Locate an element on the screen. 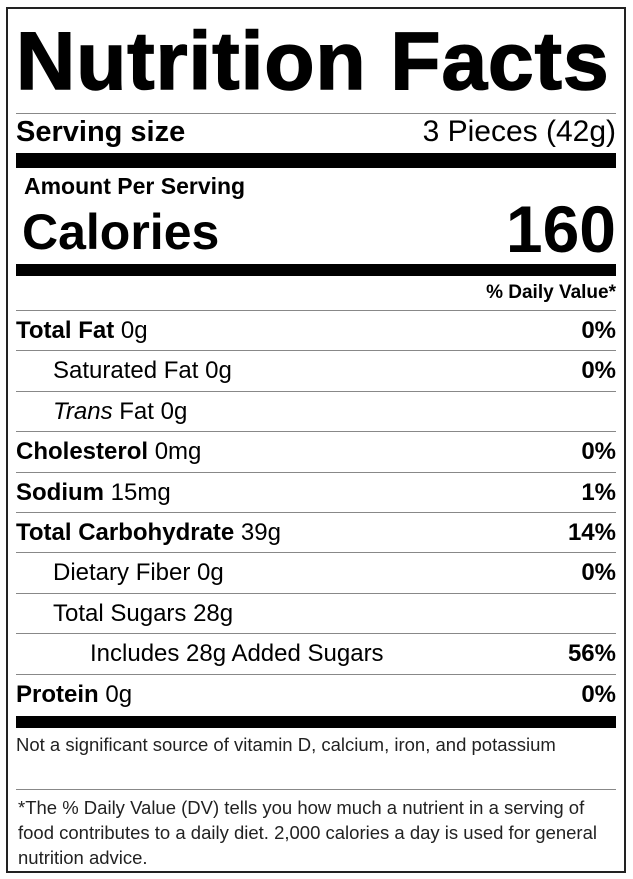 The width and height of the screenshot is (633, 879). serving-size-row: Serving size 3 Pieces (42g) is located at coordinates (316, 132).